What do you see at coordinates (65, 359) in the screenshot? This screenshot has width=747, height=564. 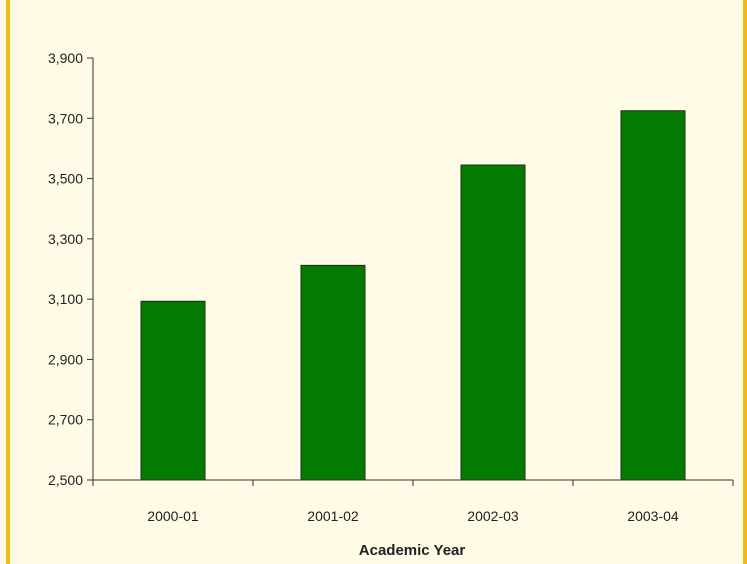 I see `y-tick-label: 2,900` at bounding box center [65, 359].